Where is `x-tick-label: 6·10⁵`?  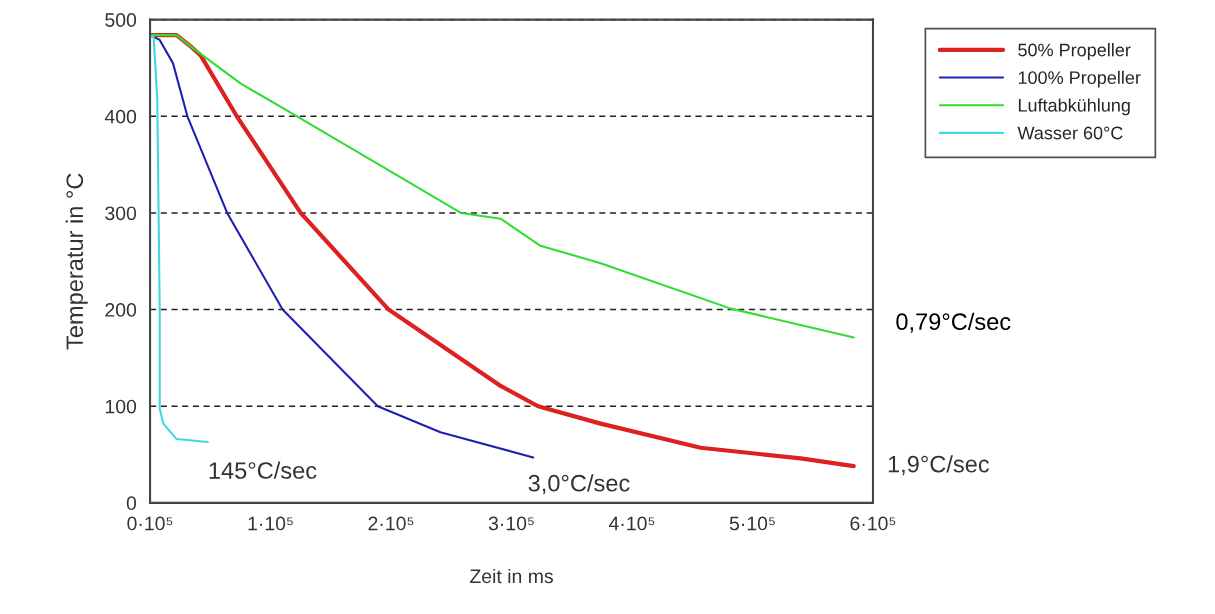
x-tick-label: 6·10⁵ is located at coordinates (873, 523).